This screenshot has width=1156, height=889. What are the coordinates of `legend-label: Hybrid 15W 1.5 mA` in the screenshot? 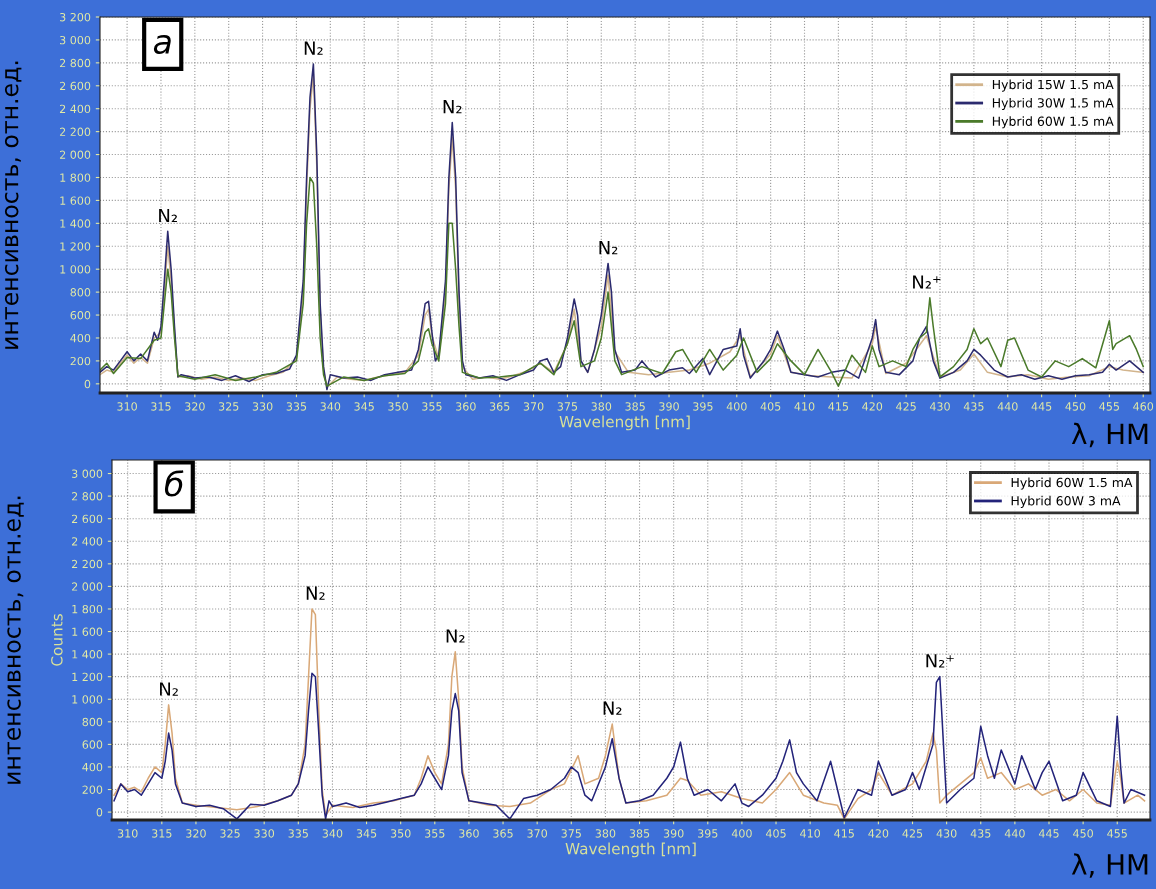 It's located at (1053, 85).